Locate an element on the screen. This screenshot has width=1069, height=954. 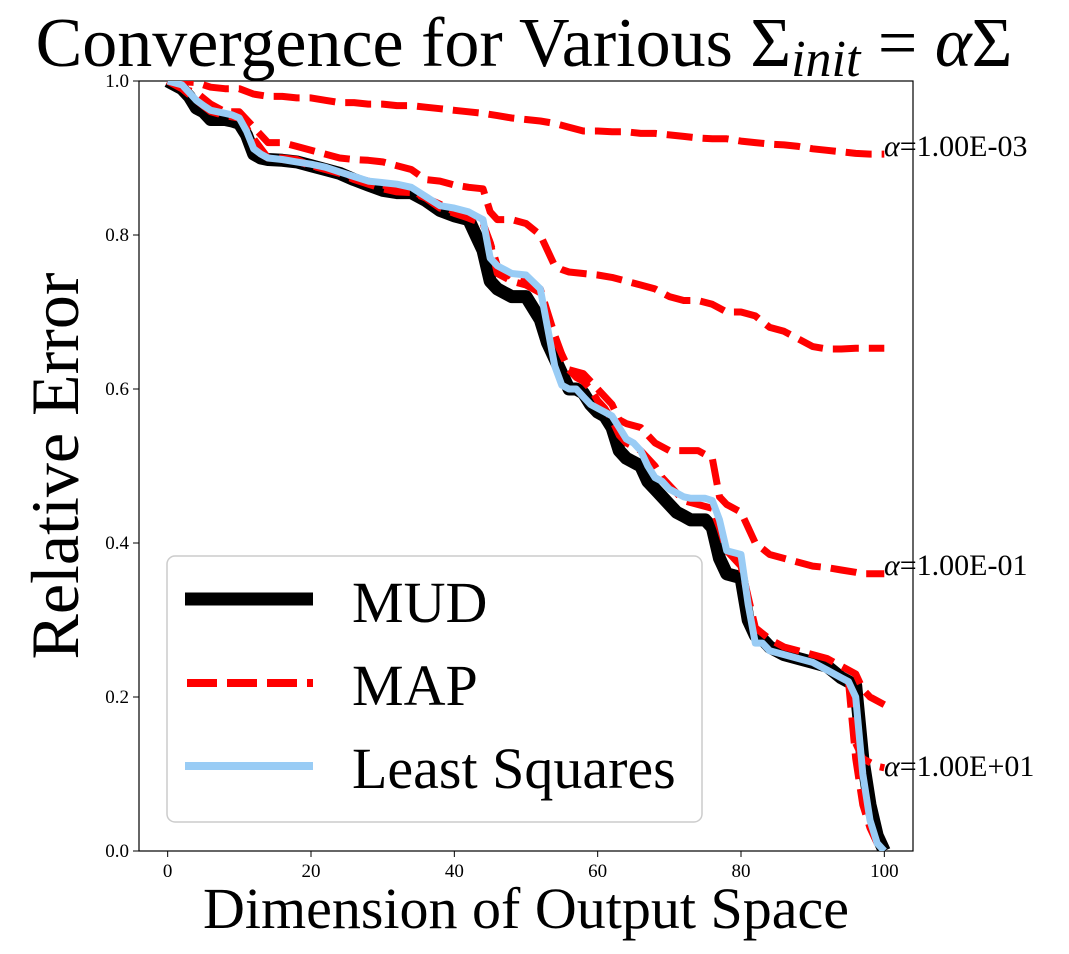
x-tick-label: 100 is located at coordinates (884, 871).